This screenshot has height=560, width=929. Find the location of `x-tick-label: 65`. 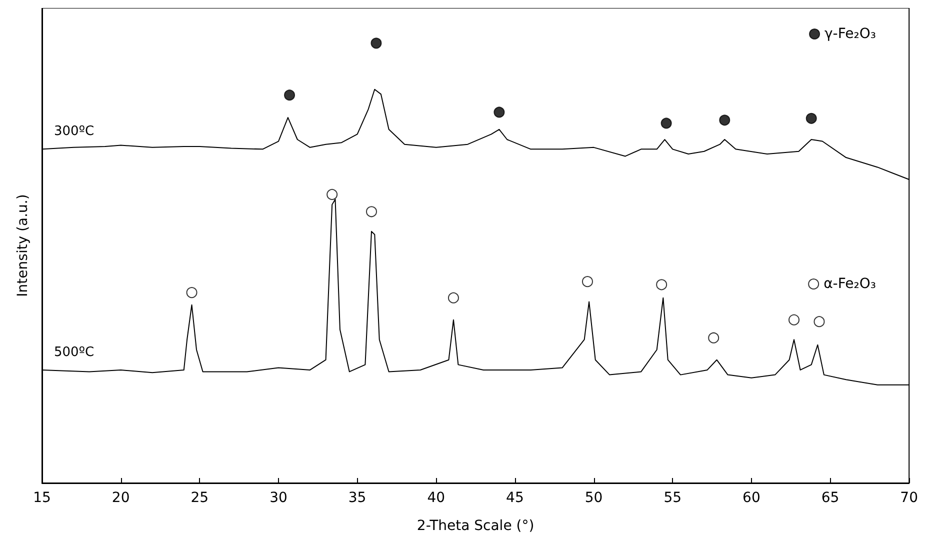

x-tick-label: 65 is located at coordinates (830, 498).